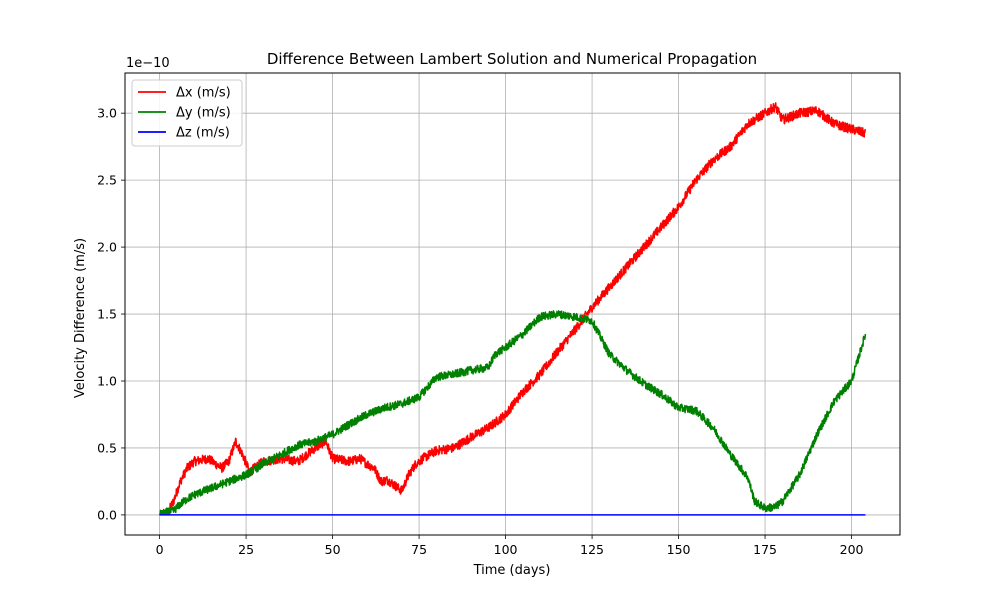 The width and height of the screenshot is (1000, 600). What do you see at coordinates (679, 549) in the screenshot?
I see `x-tick-label: 150` at bounding box center [679, 549].